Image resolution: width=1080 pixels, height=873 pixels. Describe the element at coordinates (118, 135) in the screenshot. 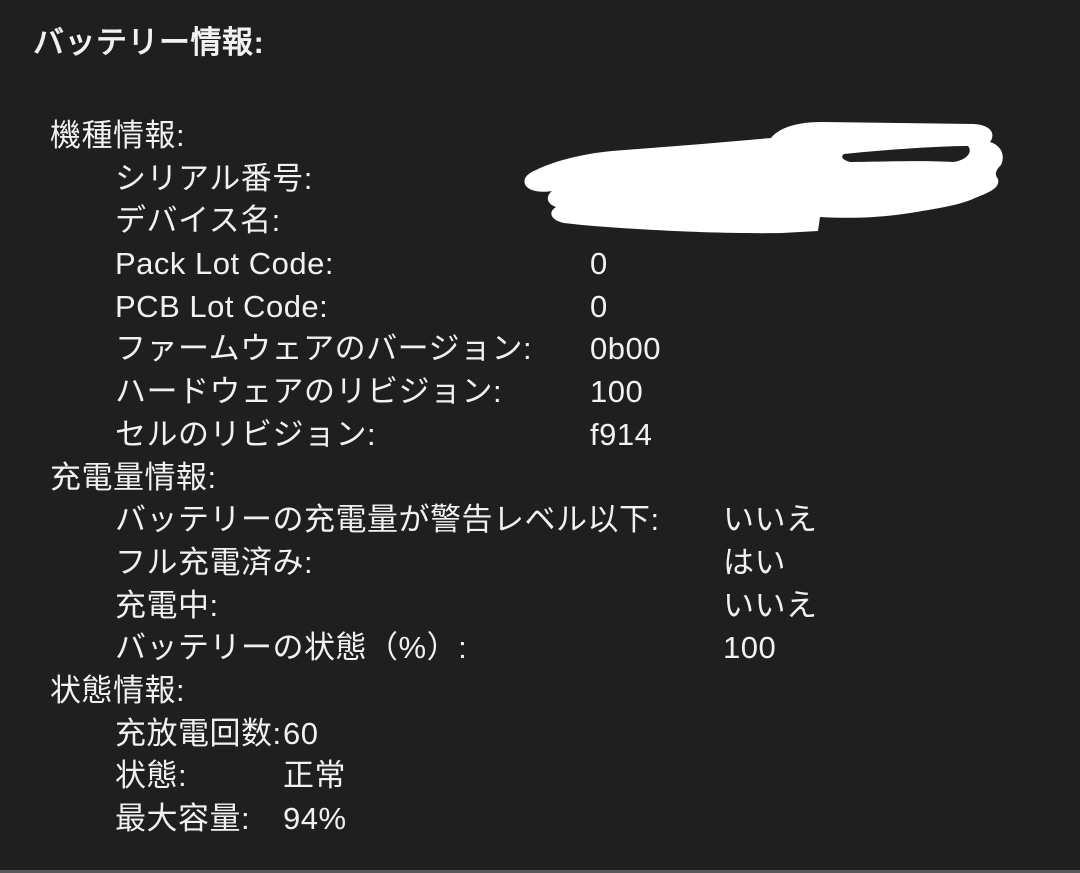

I see `section-model-header: 機種情報:` at that location.